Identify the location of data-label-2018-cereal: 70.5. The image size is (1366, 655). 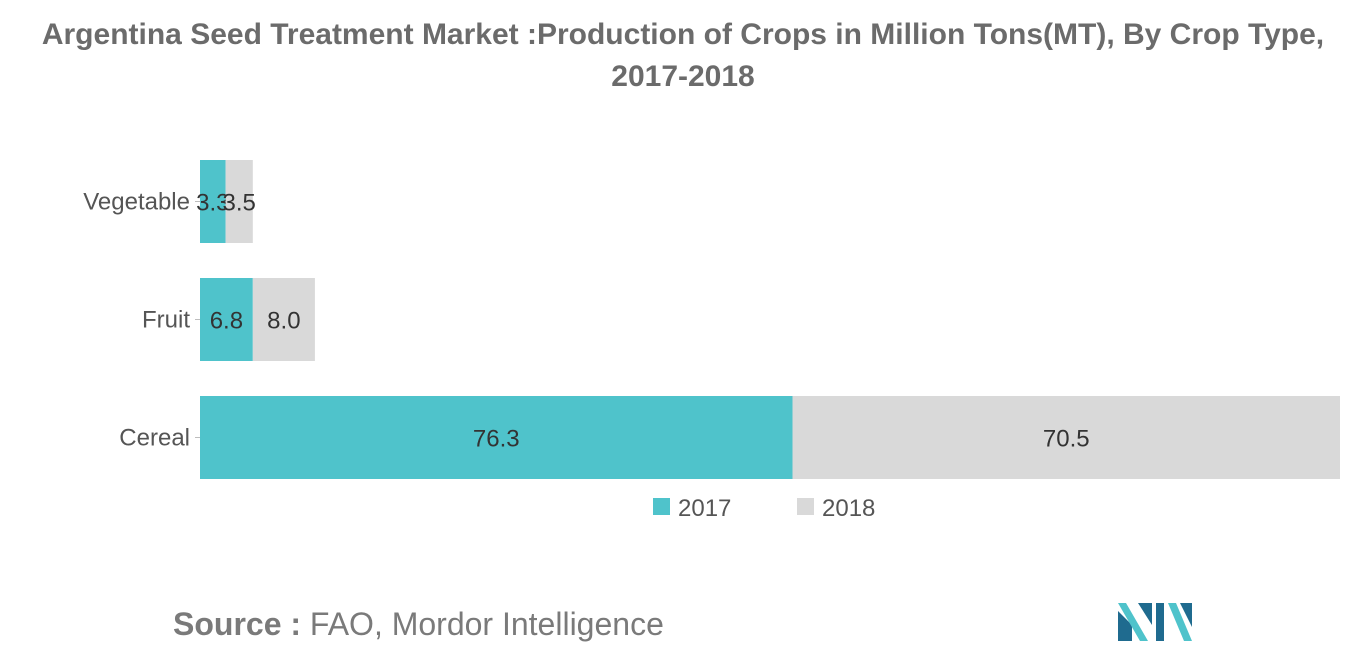
(1066, 439).